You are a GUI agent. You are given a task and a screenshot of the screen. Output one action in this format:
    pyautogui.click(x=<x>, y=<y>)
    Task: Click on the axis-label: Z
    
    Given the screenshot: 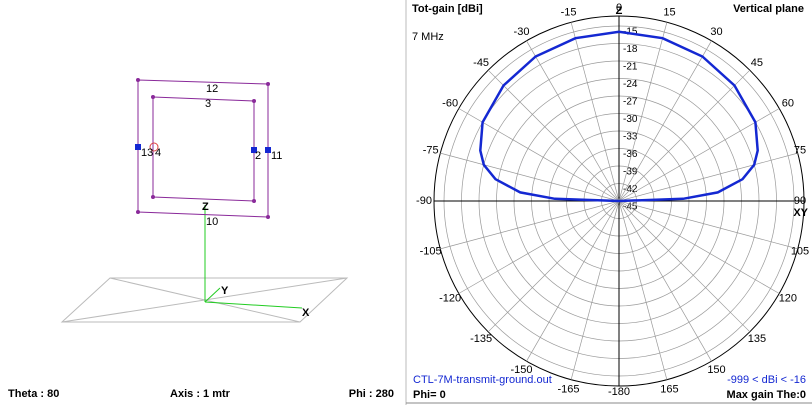 What is the action you would take?
    pyautogui.click(x=205, y=207)
    